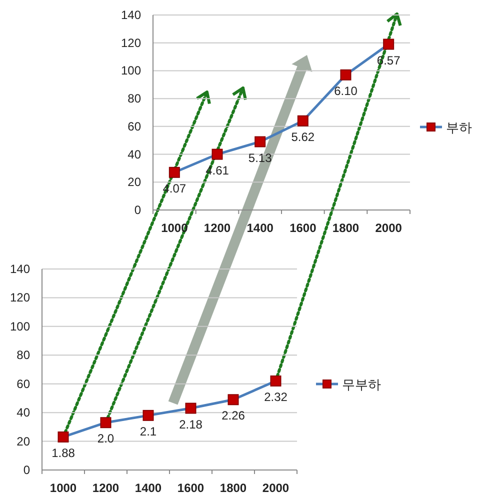  What do you see at coordinates (234, 415) in the screenshot?
I see `annotation: 2.26` at bounding box center [234, 415].